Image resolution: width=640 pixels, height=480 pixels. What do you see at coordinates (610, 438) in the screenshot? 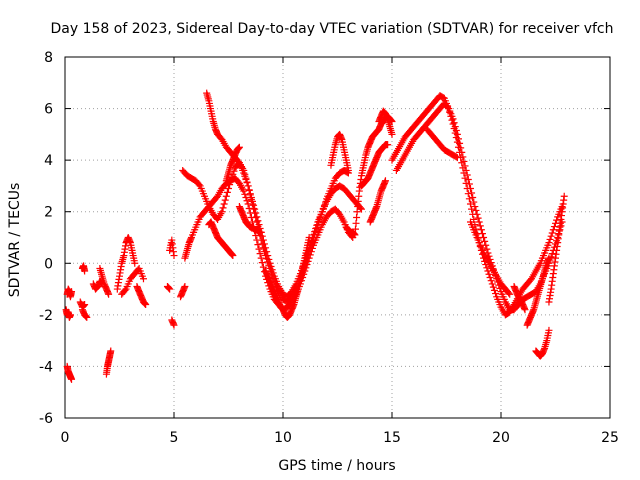
I see `x-tick-label: 25` at bounding box center [610, 438].